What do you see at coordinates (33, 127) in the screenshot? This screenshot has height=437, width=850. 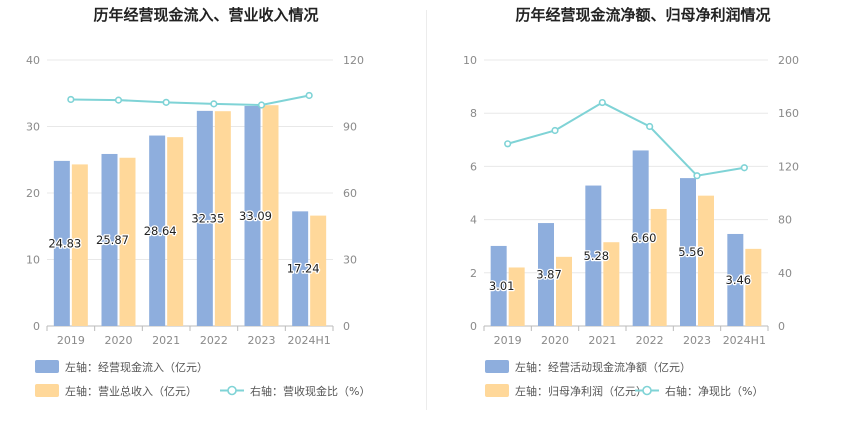 I see `y-left-tick-label: 30` at bounding box center [33, 127].